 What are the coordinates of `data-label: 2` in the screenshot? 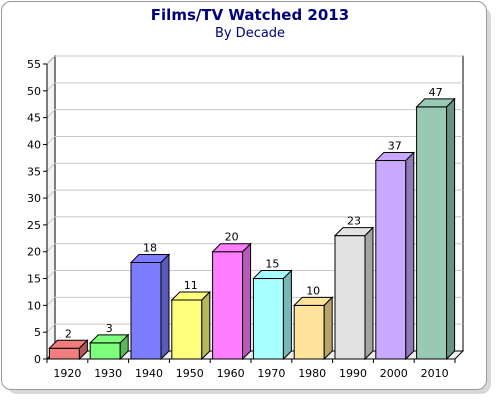 It's located at (68, 333).